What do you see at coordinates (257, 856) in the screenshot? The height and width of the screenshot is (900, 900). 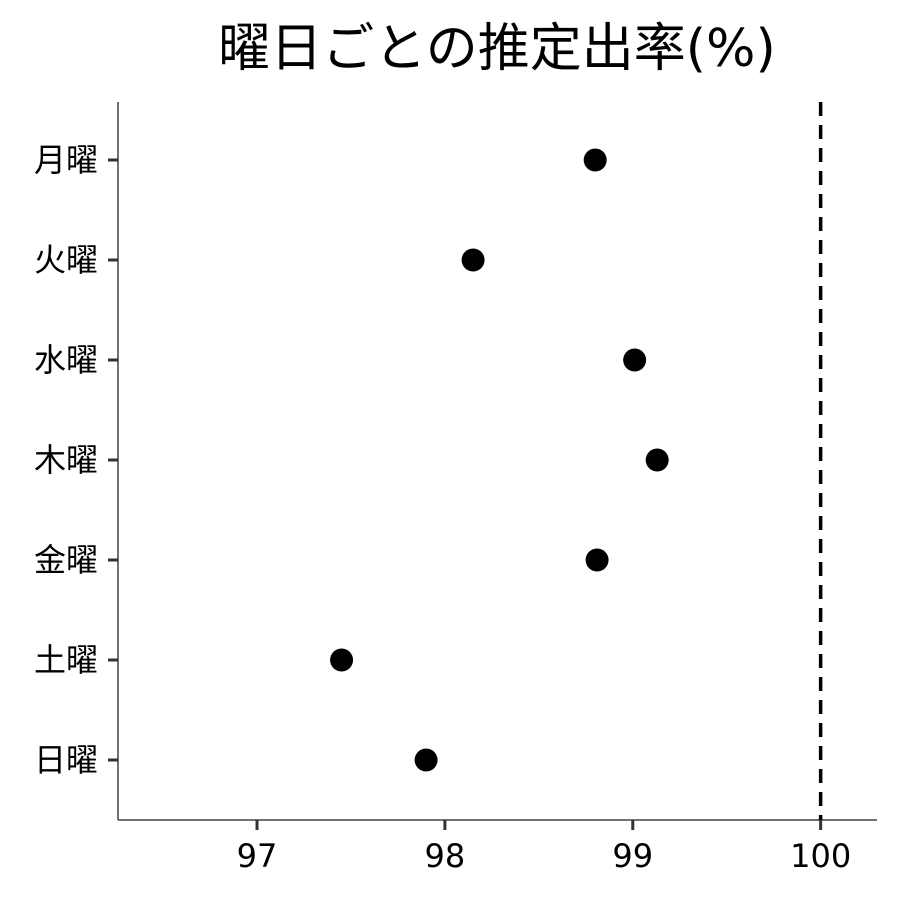 I see `x-tick-label: 97` at bounding box center [257, 856].